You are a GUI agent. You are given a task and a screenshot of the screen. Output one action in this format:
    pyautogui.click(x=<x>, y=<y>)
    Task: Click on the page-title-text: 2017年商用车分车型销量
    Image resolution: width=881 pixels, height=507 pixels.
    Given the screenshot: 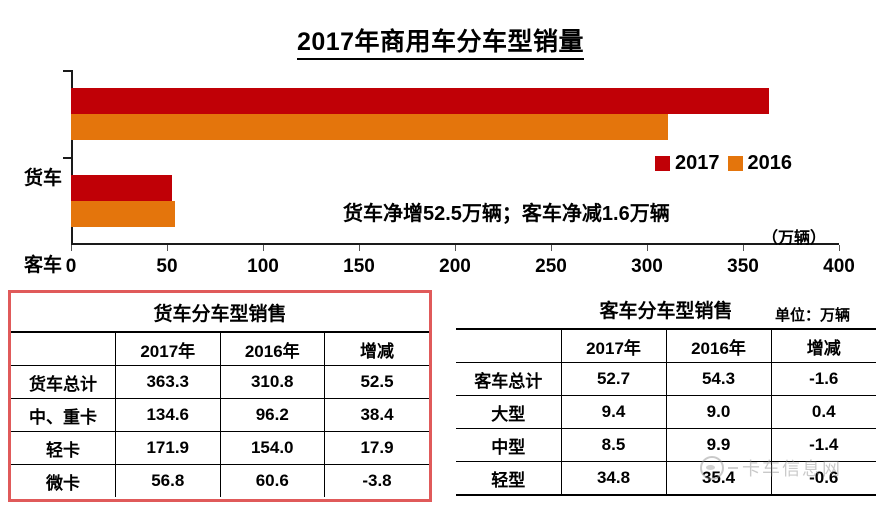 What is the action you would take?
    pyautogui.click(x=440, y=44)
    